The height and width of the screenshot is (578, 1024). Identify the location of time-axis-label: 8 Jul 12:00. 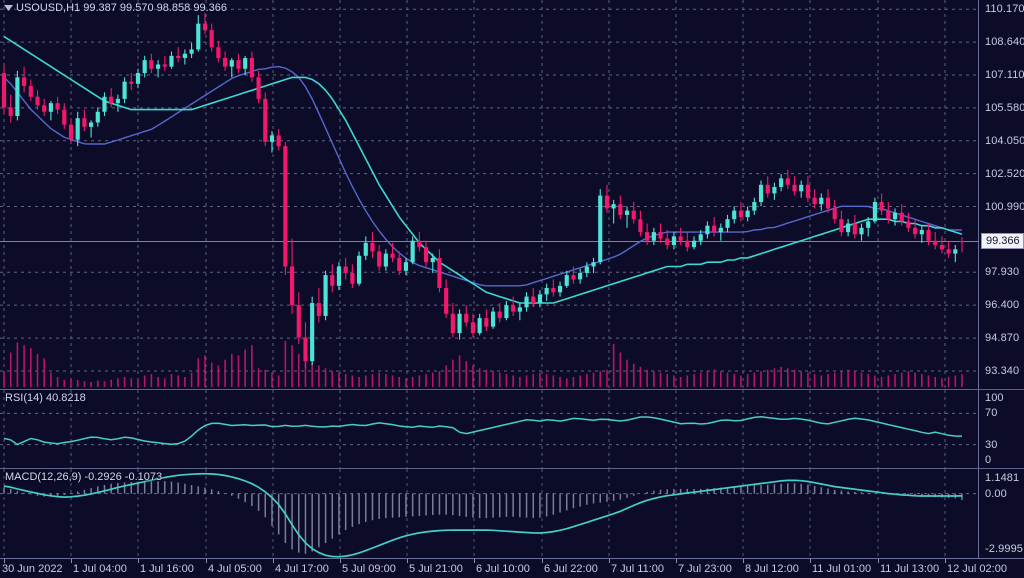
(772, 569).